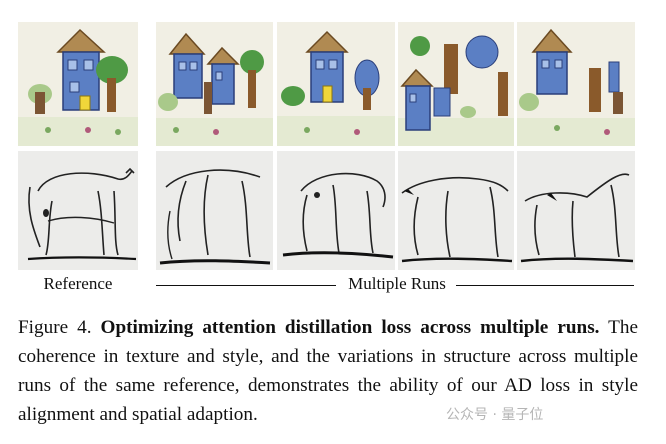 Image resolution: width=666 pixels, height=444 pixels. Describe the element at coordinates (78, 283) in the screenshot. I see `reference-label: Reference` at that location.